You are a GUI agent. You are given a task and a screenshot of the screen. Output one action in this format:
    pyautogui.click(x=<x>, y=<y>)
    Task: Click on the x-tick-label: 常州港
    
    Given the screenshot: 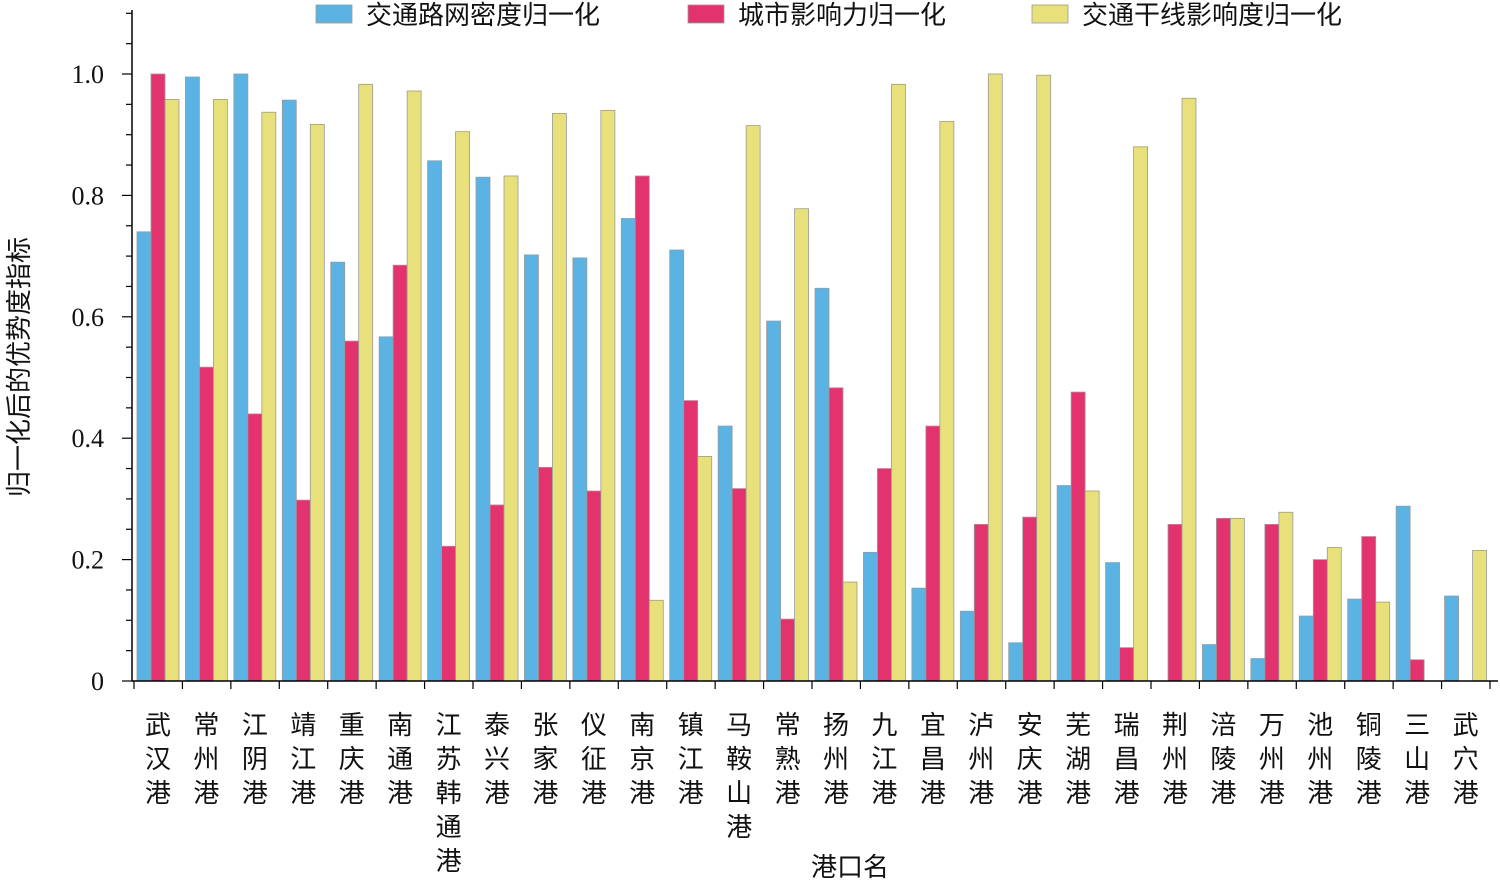 What is the action you would take?
    pyautogui.click(x=206, y=760)
    